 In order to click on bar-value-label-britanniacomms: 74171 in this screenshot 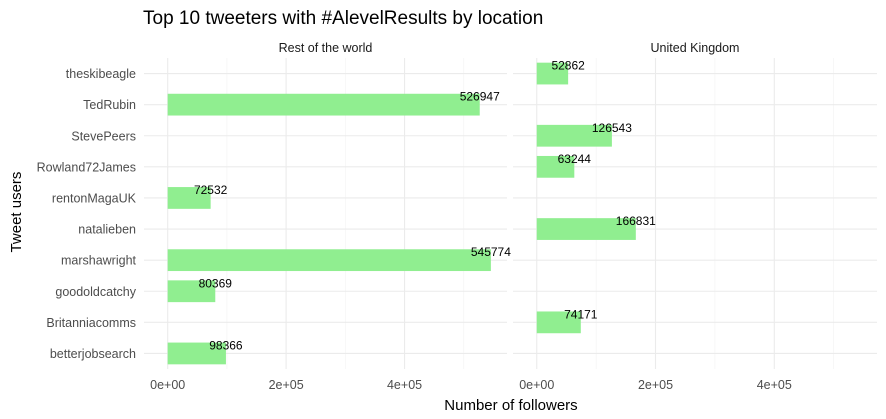, I will do `click(581, 314)`.